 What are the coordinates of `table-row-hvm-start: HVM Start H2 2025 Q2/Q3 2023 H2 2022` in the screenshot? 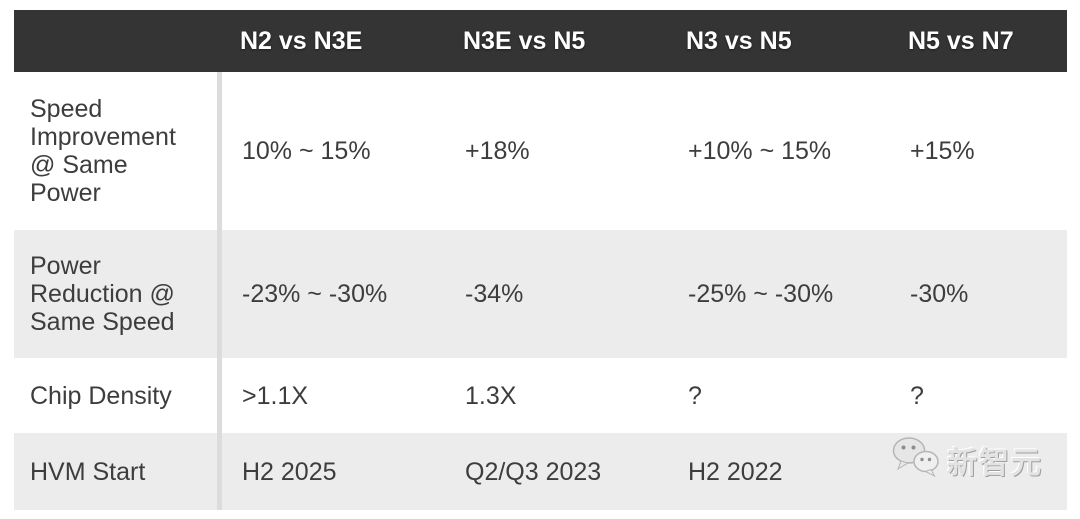 It's located at (540, 471).